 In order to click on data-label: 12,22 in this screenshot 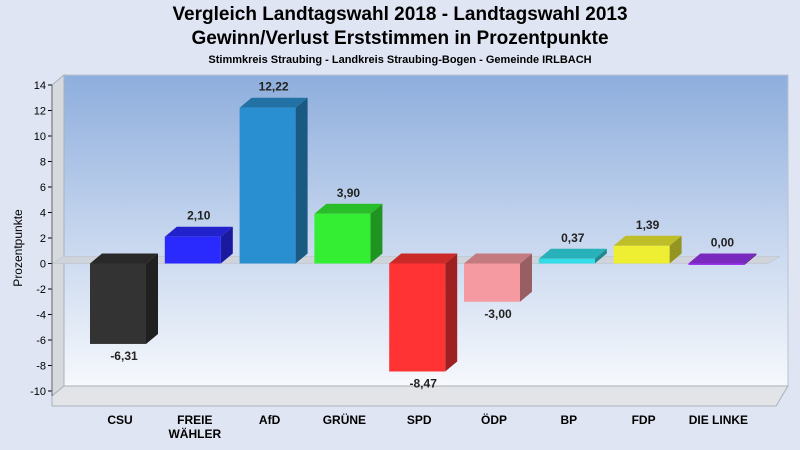, I will do `click(274, 87)`.